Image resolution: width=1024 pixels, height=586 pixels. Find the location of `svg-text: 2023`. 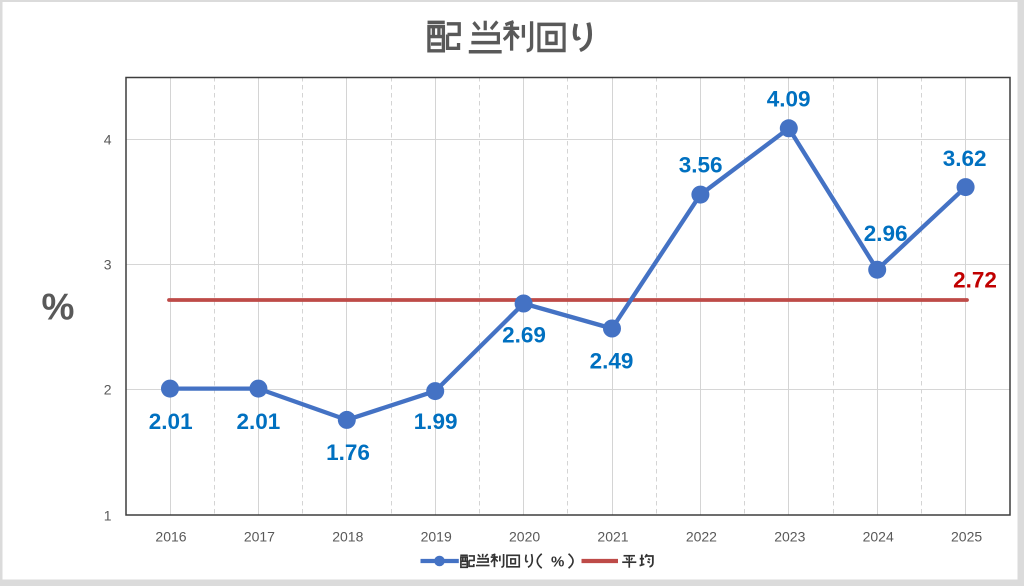

svg-text: 2023 is located at coordinates (789, 537).